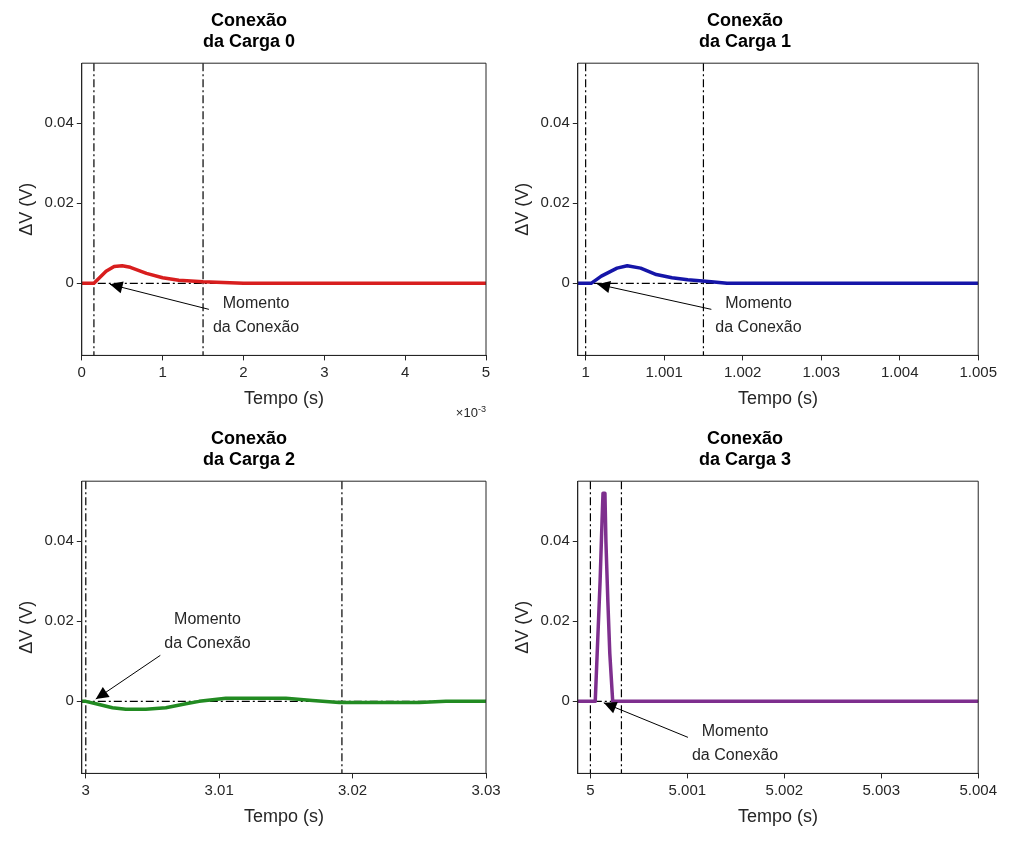 The image size is (1009, 847). What do you see at coordinates (353, 789) in the screenshot?
I see `x-tick-label: 3.02` at bounding box center [353, 789].